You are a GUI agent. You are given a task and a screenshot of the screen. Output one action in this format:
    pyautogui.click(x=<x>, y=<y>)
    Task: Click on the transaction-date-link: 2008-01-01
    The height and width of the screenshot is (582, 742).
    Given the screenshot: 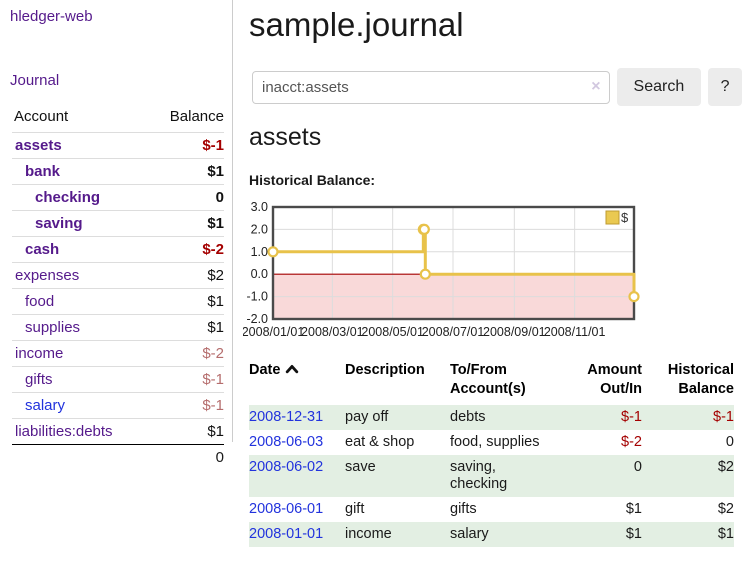 What is the action you would take?
    pyautogui.click(x=286, y=534)
    